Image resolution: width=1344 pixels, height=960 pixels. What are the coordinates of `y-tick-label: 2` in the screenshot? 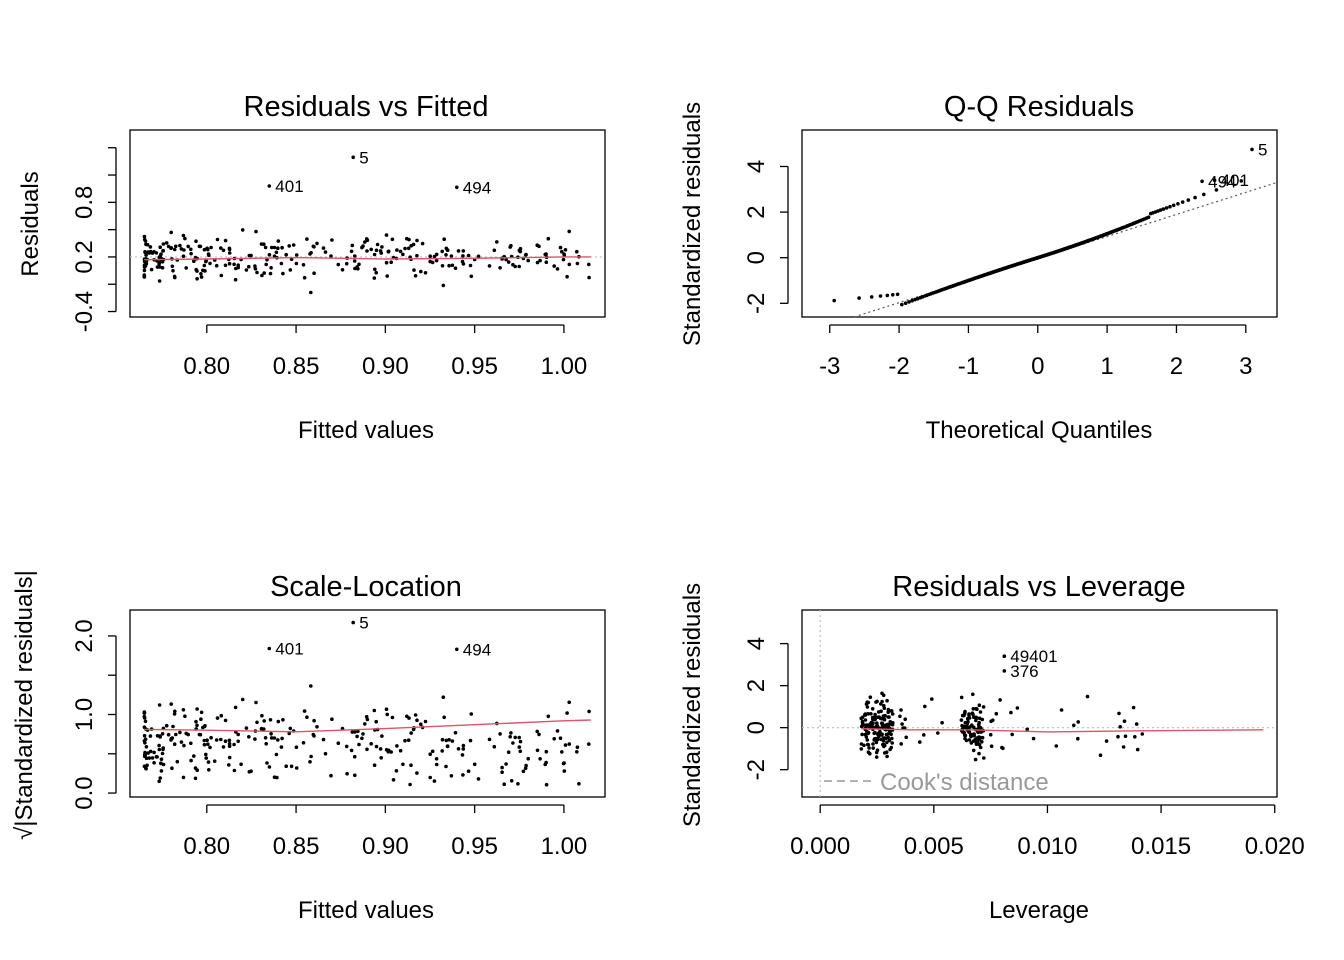 It's located at (756, 211).